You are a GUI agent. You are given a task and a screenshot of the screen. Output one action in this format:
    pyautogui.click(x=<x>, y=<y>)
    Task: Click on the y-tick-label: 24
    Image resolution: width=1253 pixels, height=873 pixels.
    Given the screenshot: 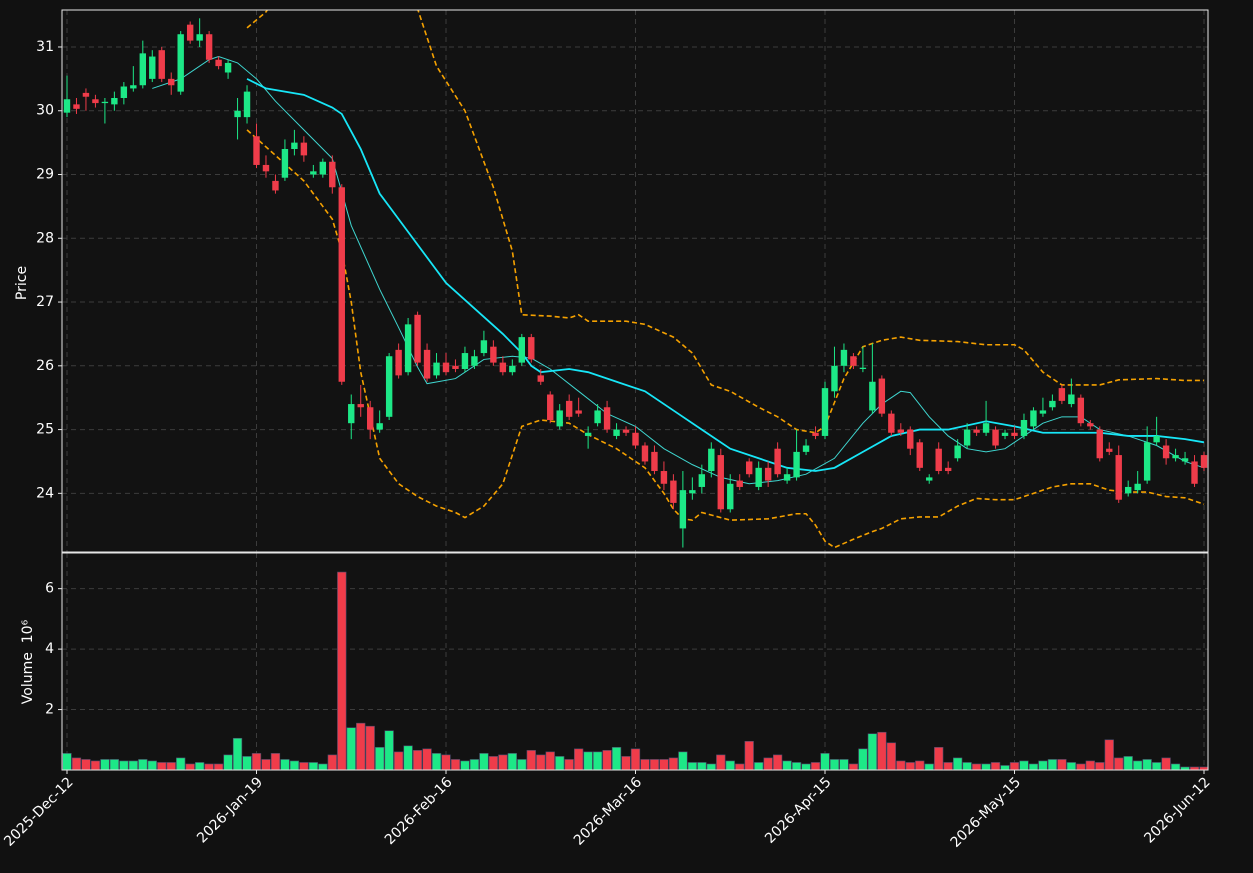 What is the action you would take?
    pyautogui.click(x=45, y=493)
    